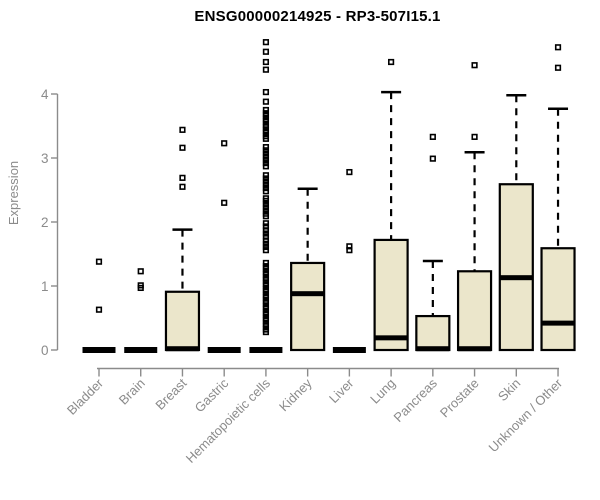  What do you see at coordinates (459, 398) in the screenshot?
I see `x-axis-label: Prostate` at bounding box center [459, 398].